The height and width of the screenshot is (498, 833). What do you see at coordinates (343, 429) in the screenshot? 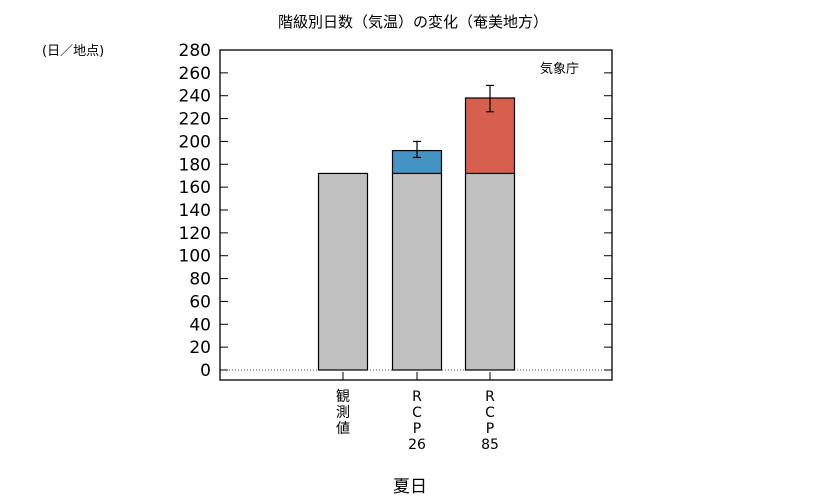
I see `x-category-label: 値` at bounding box center [343, 429].